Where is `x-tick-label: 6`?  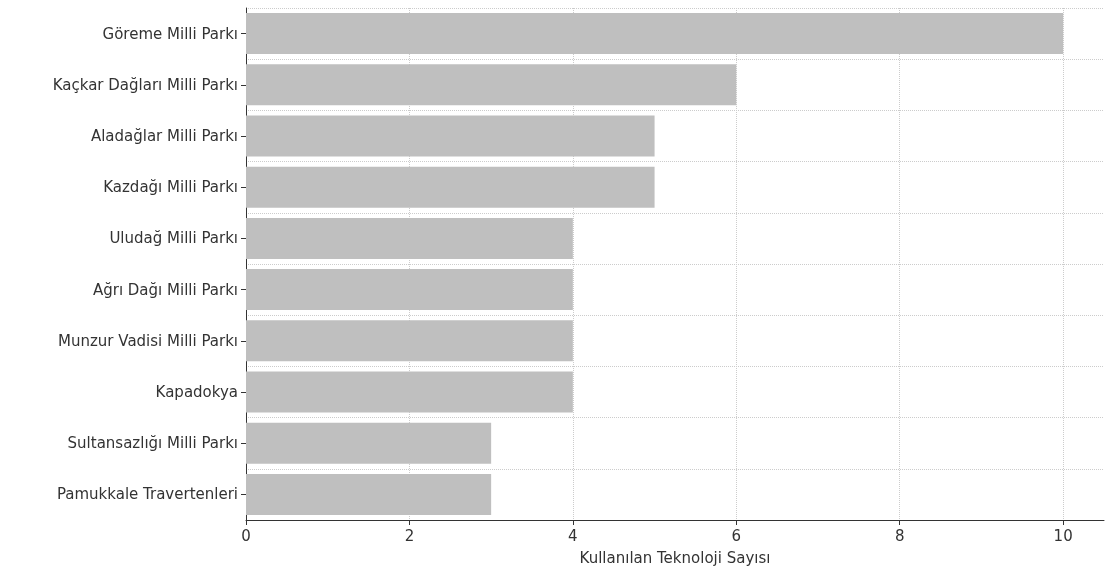
x-tick-label: 6 is located at coordinates (736, 535).